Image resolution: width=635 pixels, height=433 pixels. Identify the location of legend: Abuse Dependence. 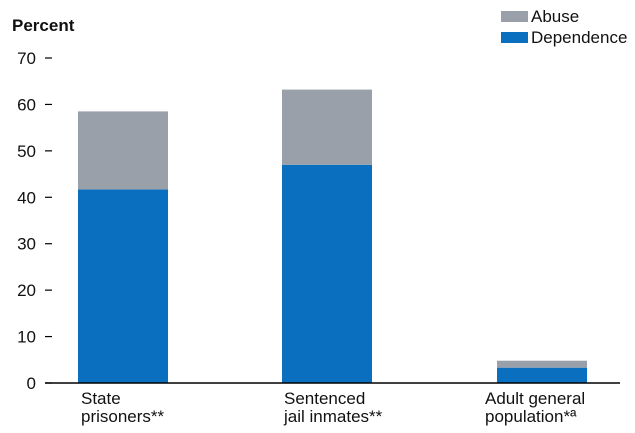
(564, 27).